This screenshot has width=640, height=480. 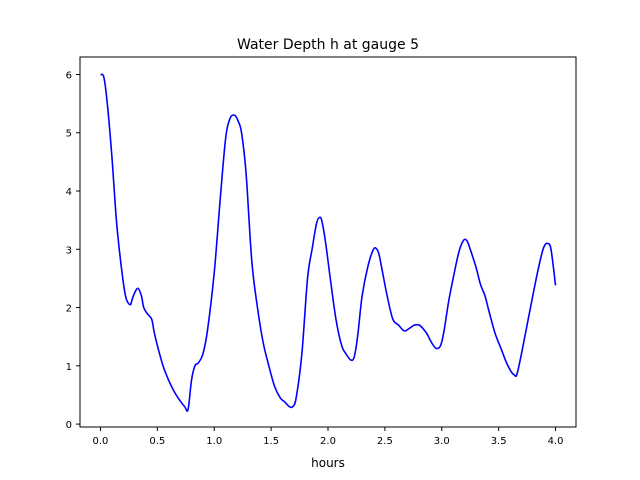 I want to click on x-tick-label: 3.0, so click(x=442, y=441).